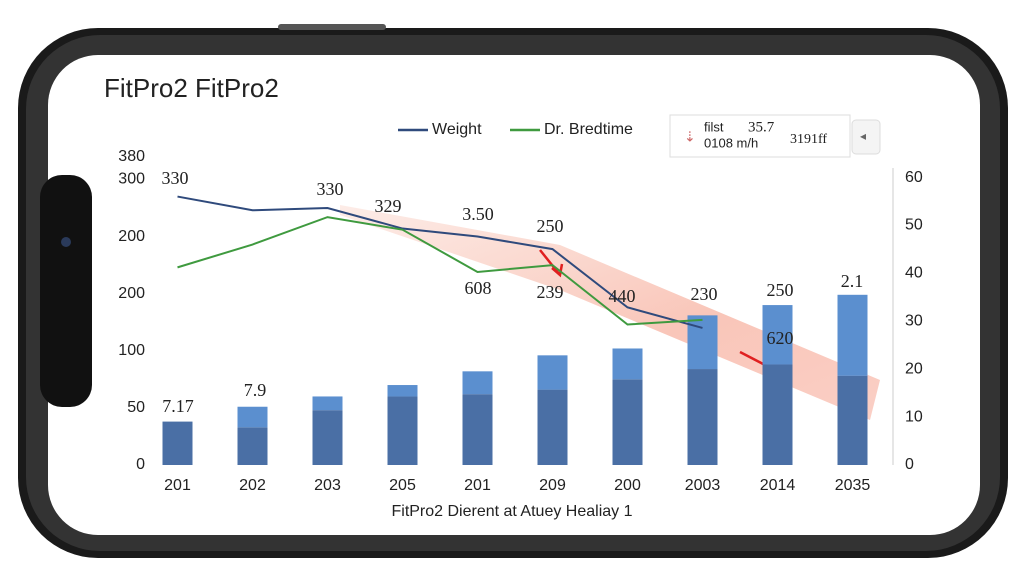 The height and width of the screenshot is (576, 1024). What do you see at coordinates (511, 511) in the screenshot?
I see `x-axis-label: FitPro2 Dierent at Atuey Healiay 1` at bounding box center [511, 511].